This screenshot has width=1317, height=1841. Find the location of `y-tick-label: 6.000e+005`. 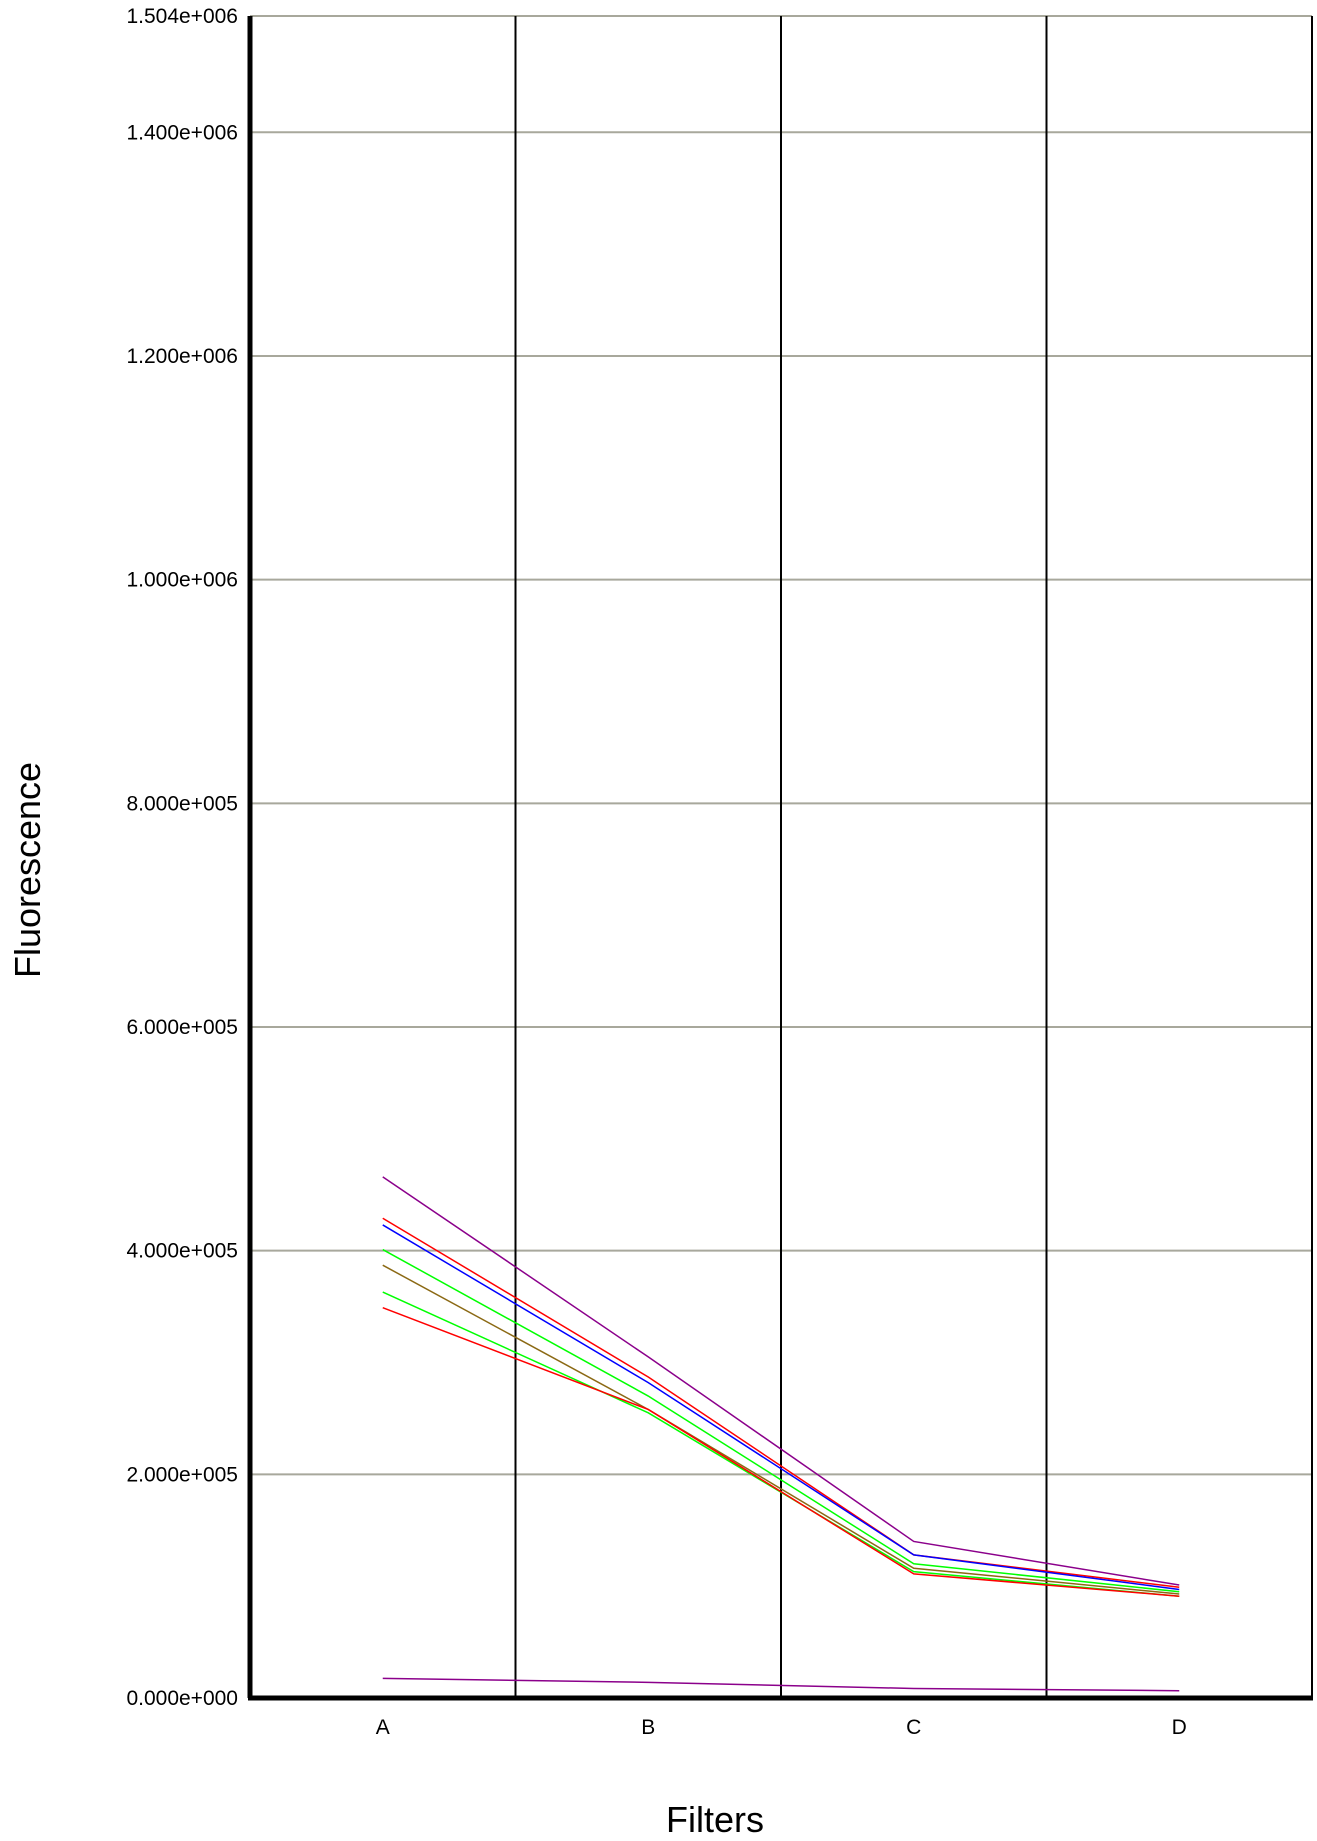

y-tick-label: 6.000e+005 is located at coordinates (182, 1027).